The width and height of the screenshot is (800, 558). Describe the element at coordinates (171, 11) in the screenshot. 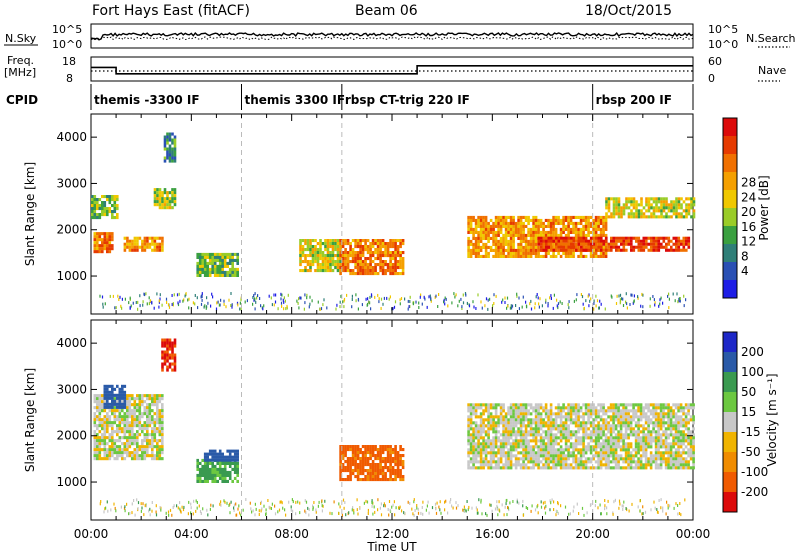

I see `station-title: Fort Hays East (fitACF)` at that location.